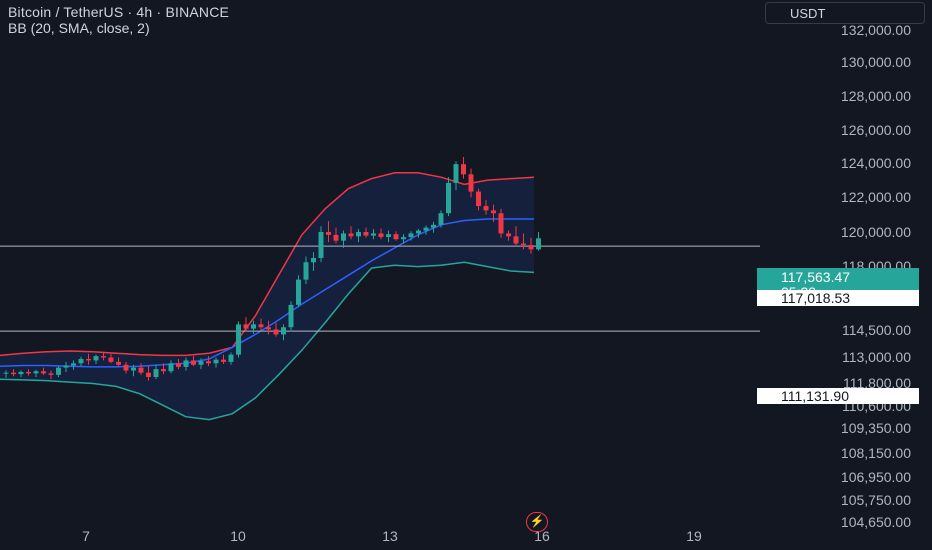 The height and width of the screenshot is (550, 932). Describe the element at coordinates (875, 197) in the screenshot. I see `price-tick-label: 122,000.00` at that location.